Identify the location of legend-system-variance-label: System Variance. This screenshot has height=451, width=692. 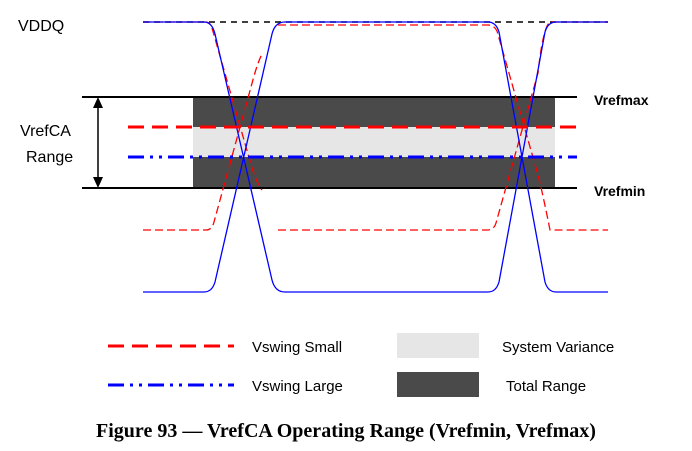
(558, 347).